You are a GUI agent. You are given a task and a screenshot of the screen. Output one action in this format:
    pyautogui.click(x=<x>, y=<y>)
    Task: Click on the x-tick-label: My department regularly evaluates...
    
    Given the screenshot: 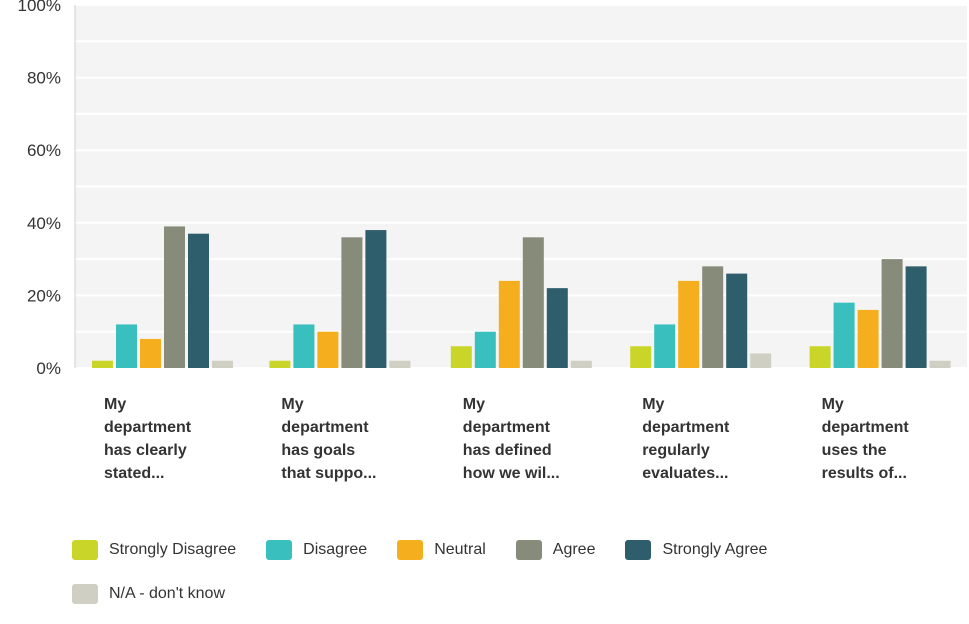 What is the action you would take?
    pyautogui.click(x=686, y=439)
    